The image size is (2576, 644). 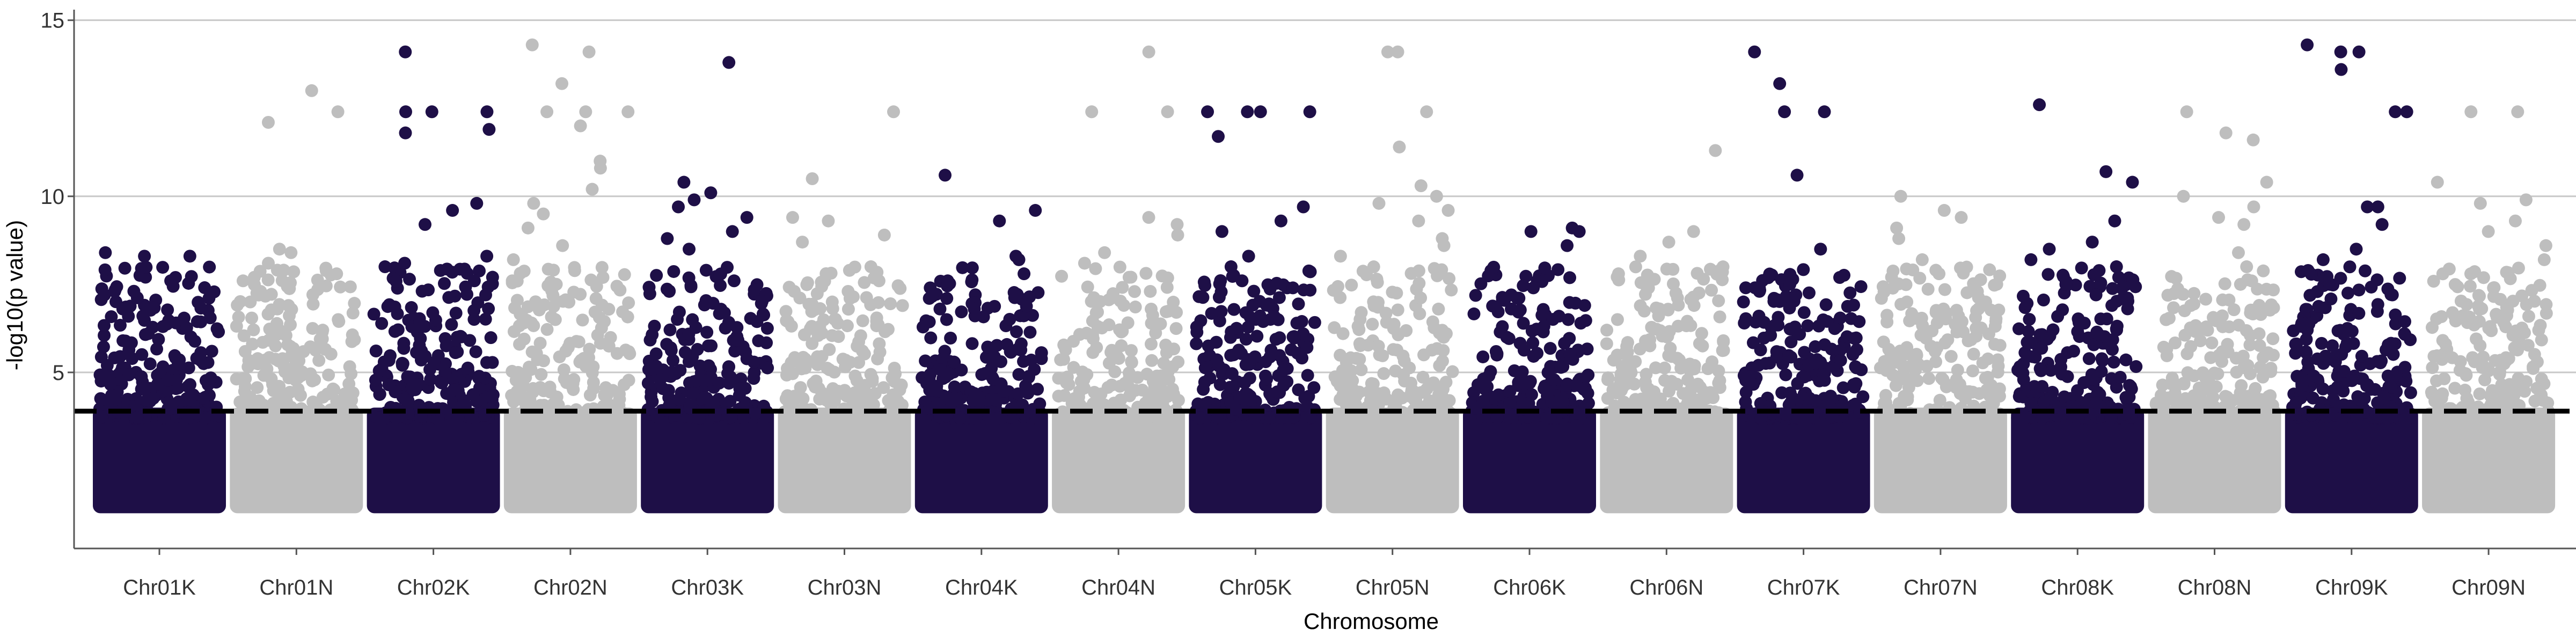 I want to click on x-tick-label-Chr09K: Chr09K, so click(x=2351, y=587).